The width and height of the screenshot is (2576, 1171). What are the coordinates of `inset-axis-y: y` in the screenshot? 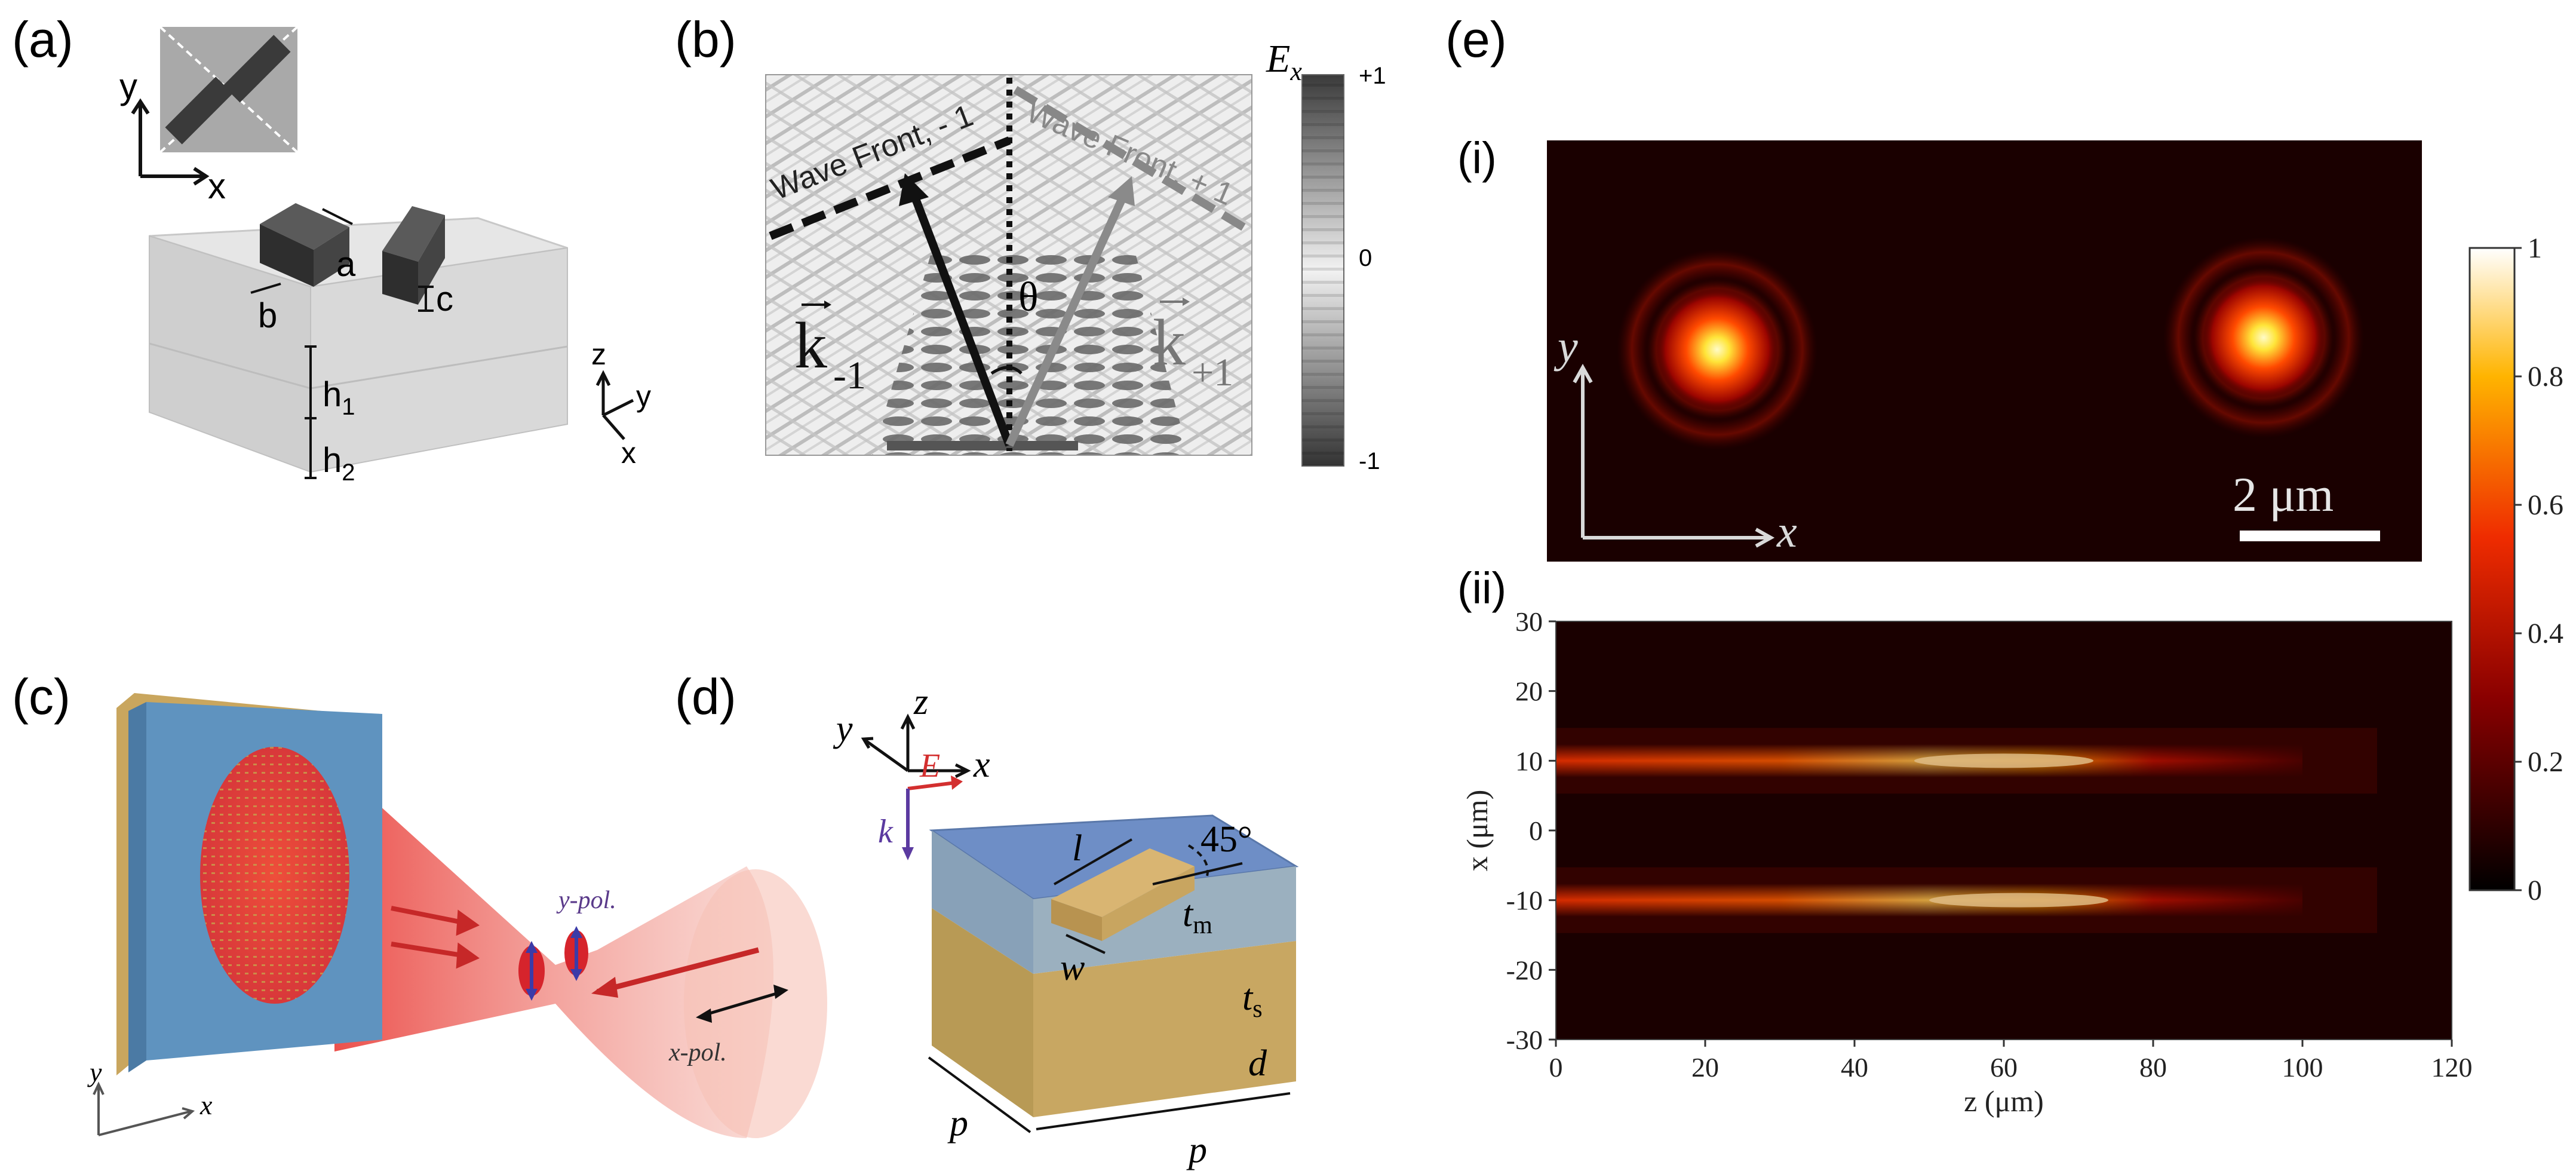 It's located at (128, 86).